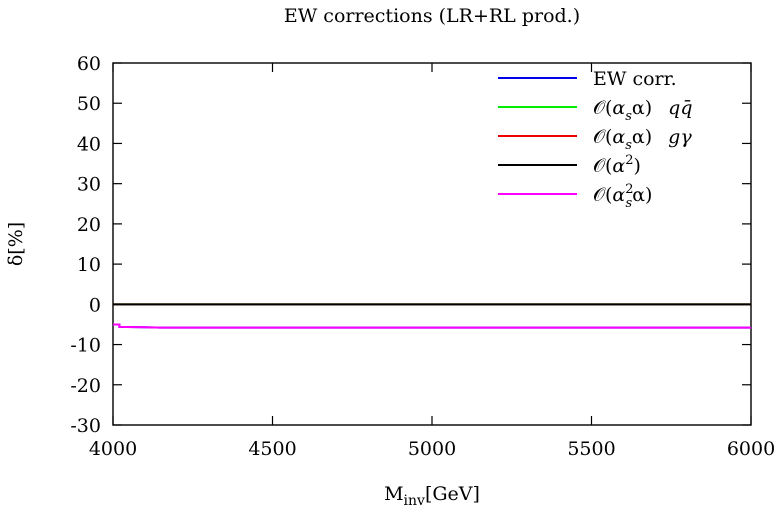  I want to click on y-tick-label: 30, so click(89, 185).